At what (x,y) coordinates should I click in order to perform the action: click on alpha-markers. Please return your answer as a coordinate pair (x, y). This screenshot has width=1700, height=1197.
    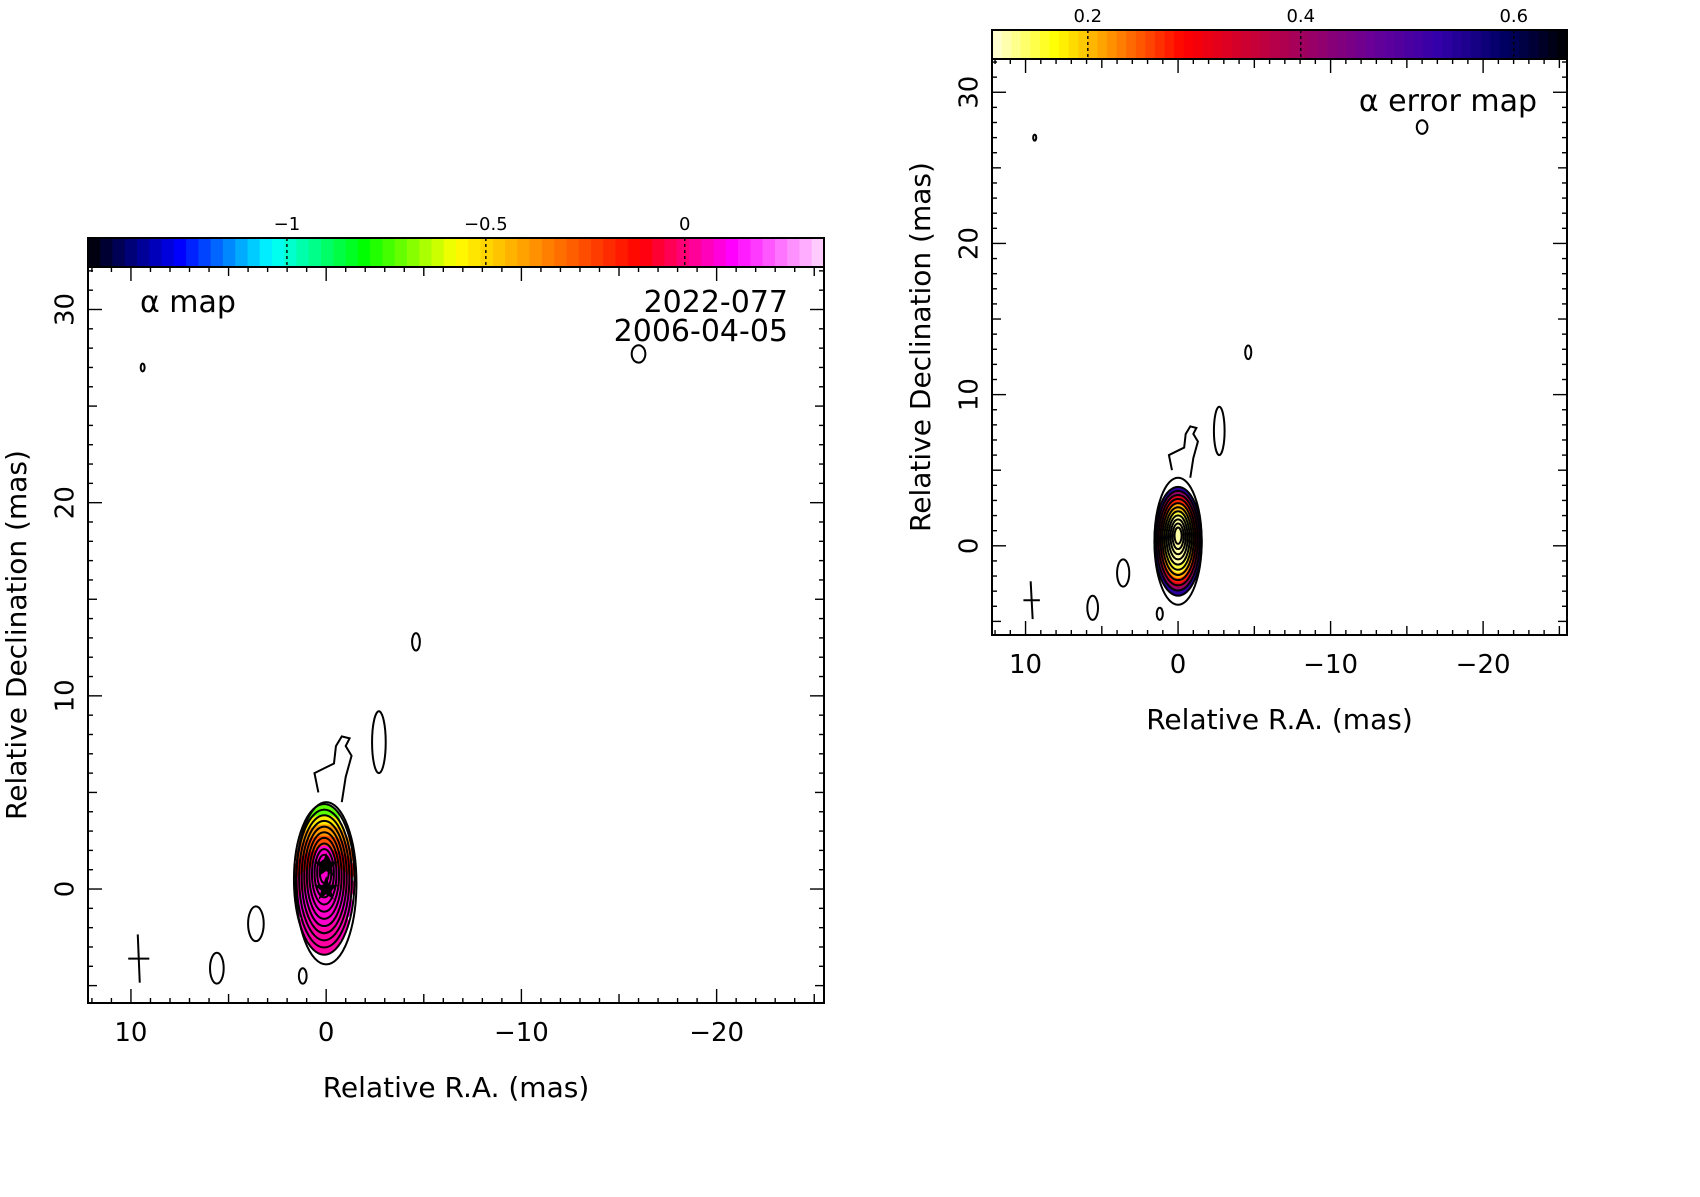
    Looking at the image, I should click on (326, 876).